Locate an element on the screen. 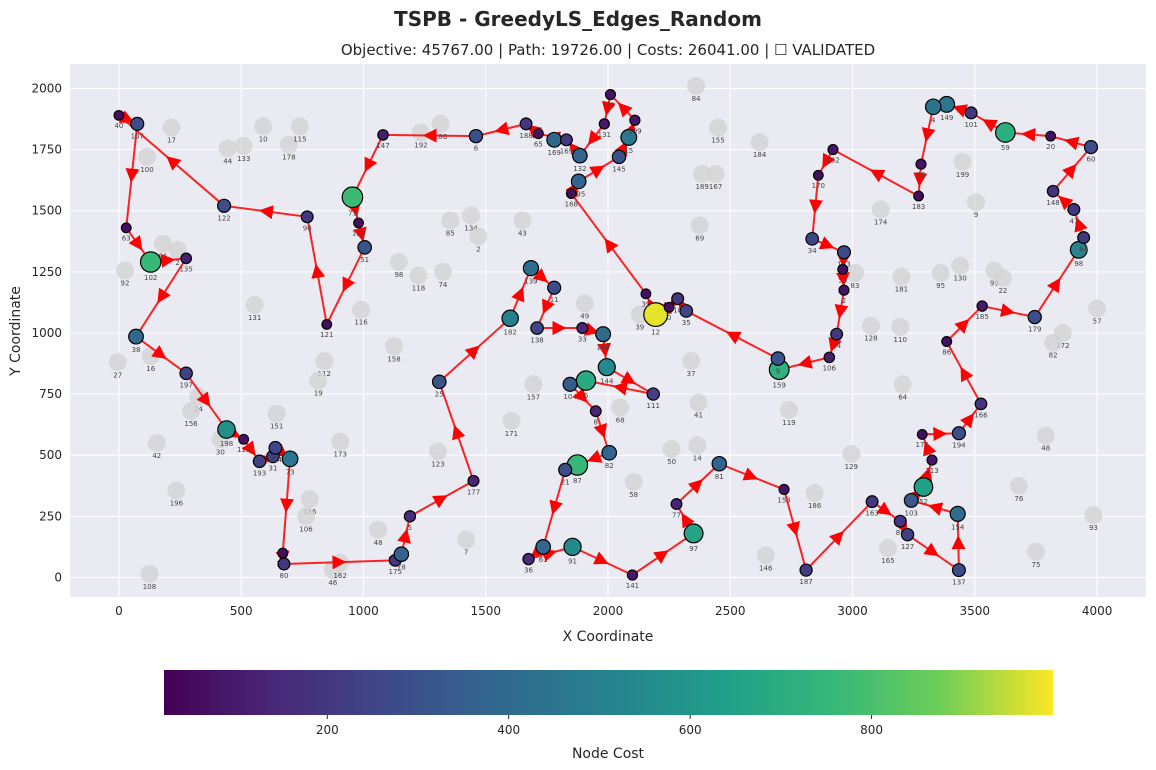  node-label: 60 is located at coordinates (1091, 160).